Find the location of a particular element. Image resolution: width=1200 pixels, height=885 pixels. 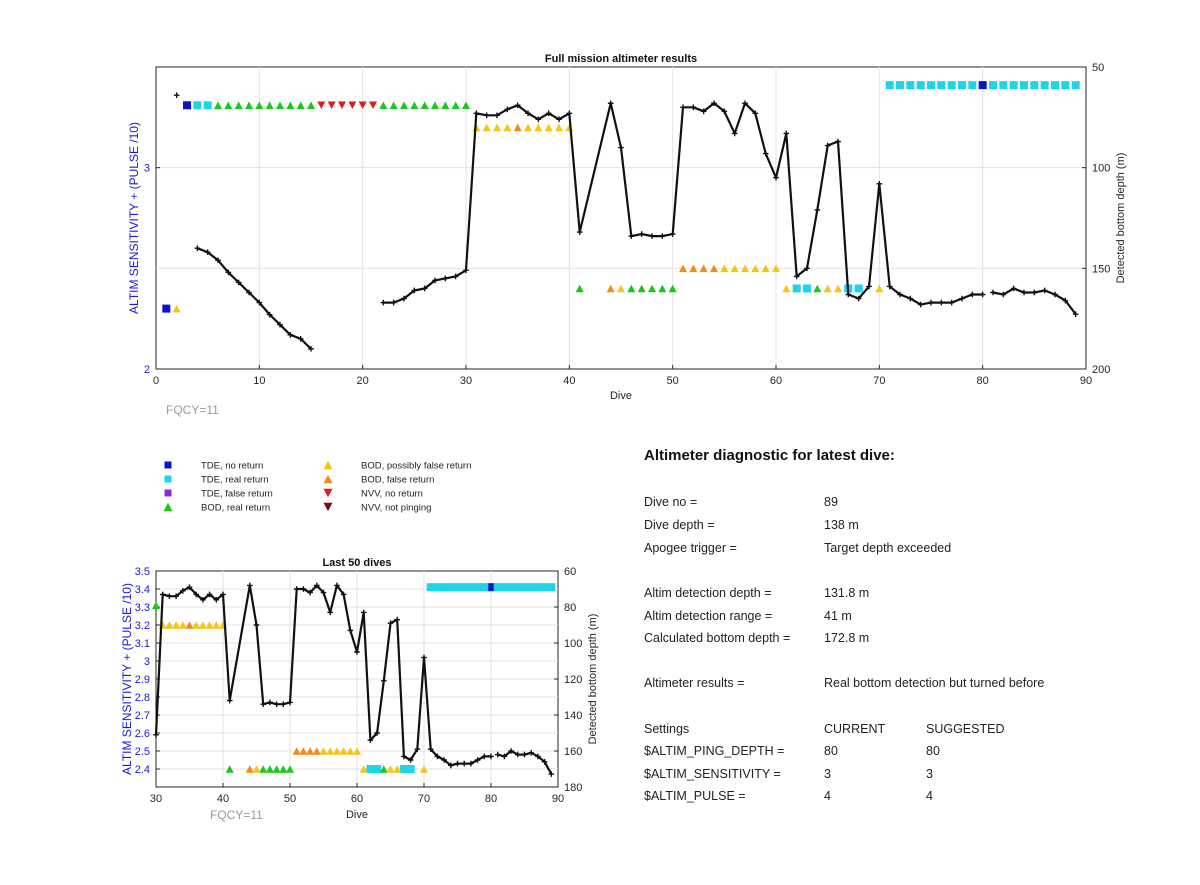

x-tick-label: 70 is located at coordinates (424, 799).